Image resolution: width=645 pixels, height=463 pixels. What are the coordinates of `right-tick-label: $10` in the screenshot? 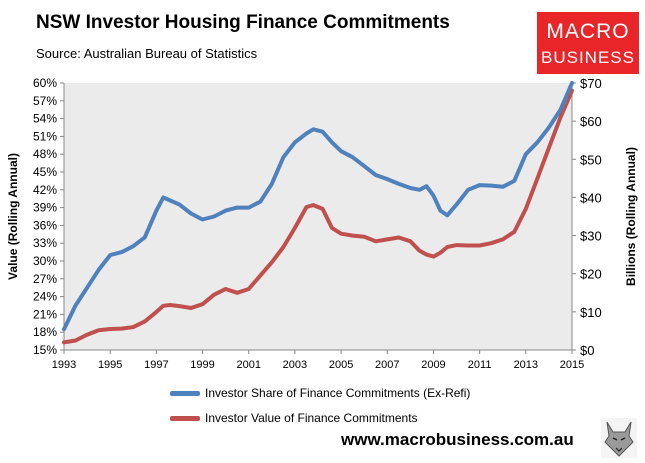 It's located at (591, 312).